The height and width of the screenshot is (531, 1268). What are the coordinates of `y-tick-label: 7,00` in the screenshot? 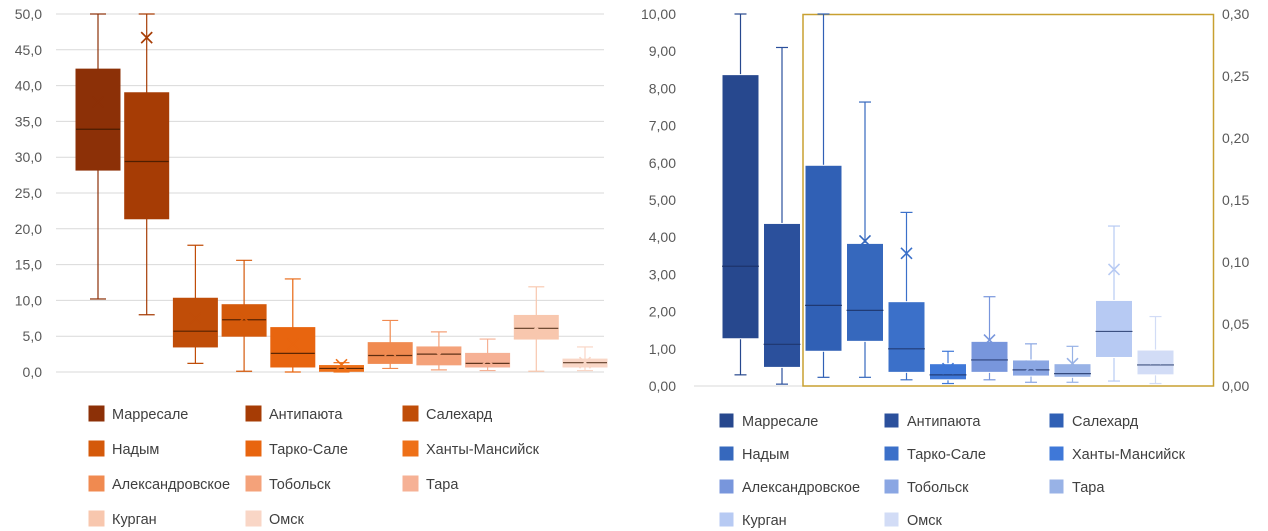 It's located at (662, 126).